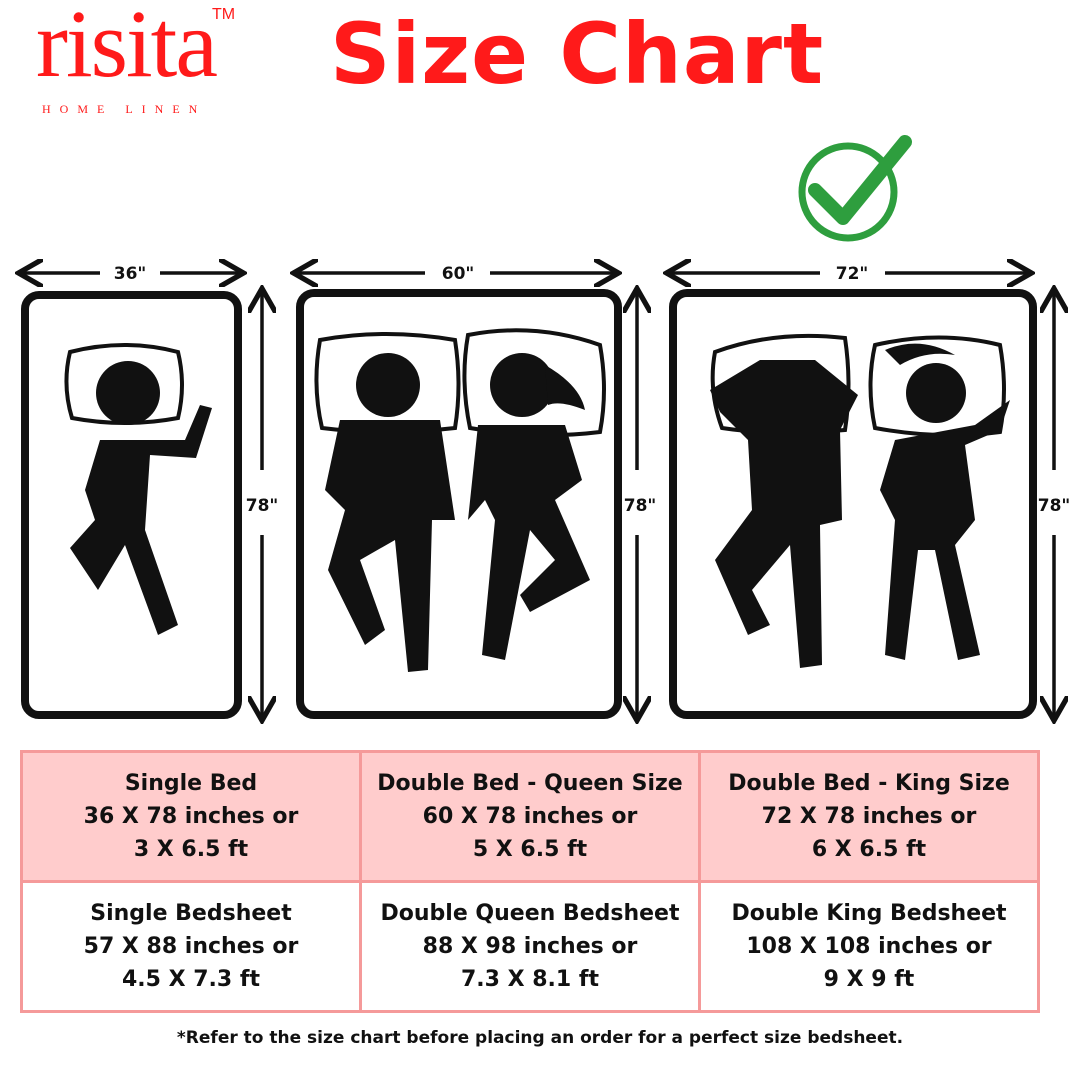 This screenshot has height=1080, width=1080. Describe the element at coordinates (130, 274) in the screenshot. I see `width-label: 36"` at that location.